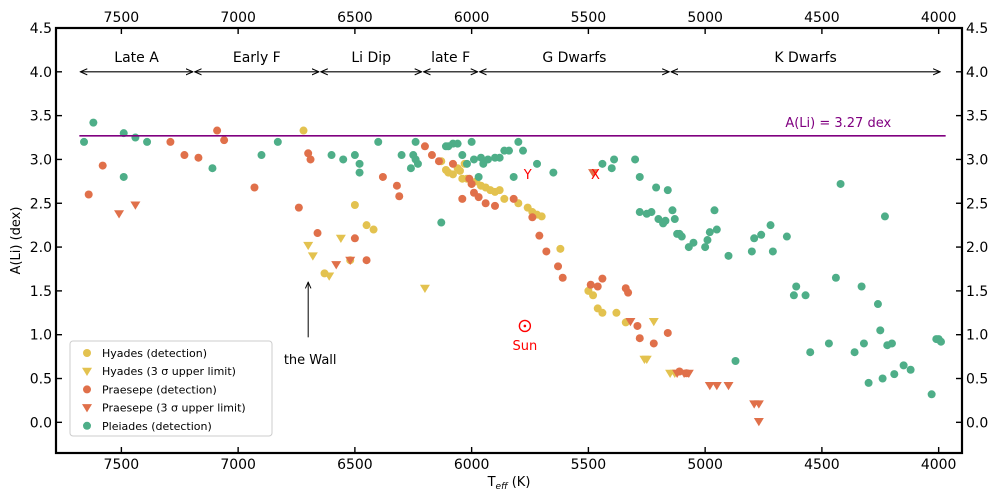 Image resolution: width=997 pixels, height=498 pixels. What do you see at coordinates (589, 465) in the screenshot?
I see `x-tick-label-bottom: 5500` at bounding box center [589, 465].